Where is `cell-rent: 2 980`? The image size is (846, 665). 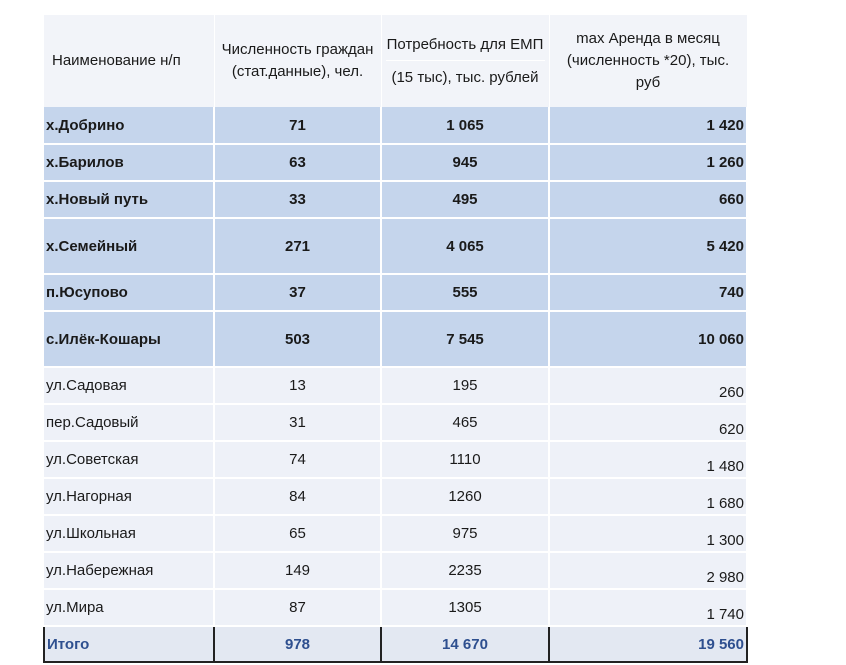
cell-rent: 2 980 is located at coordinates (648, 571).